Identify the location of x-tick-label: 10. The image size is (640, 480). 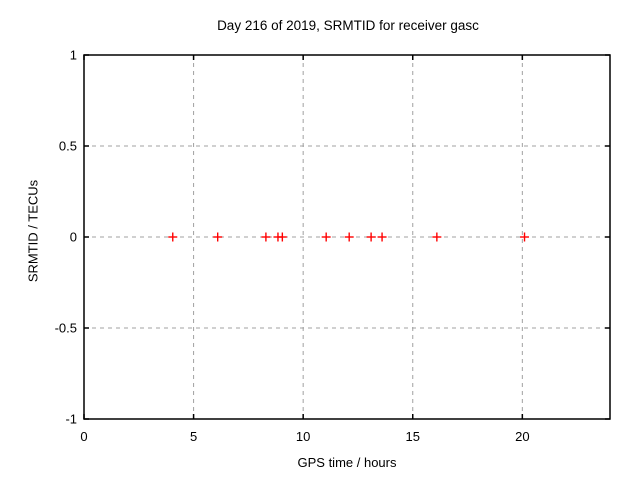
(303, 436).